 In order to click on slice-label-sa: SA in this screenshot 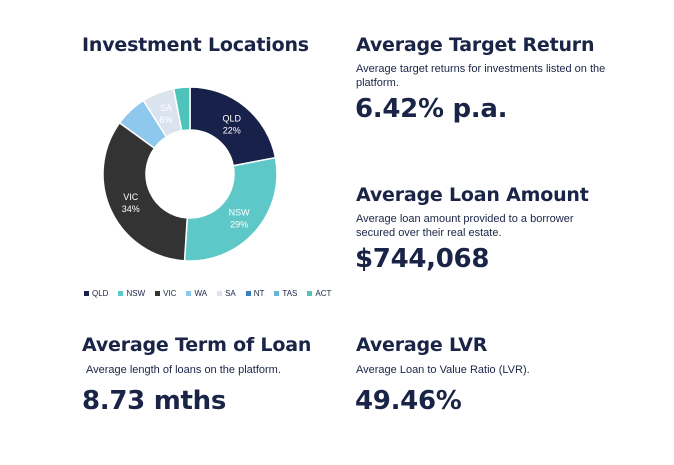, I will do `click(166, 108)`.